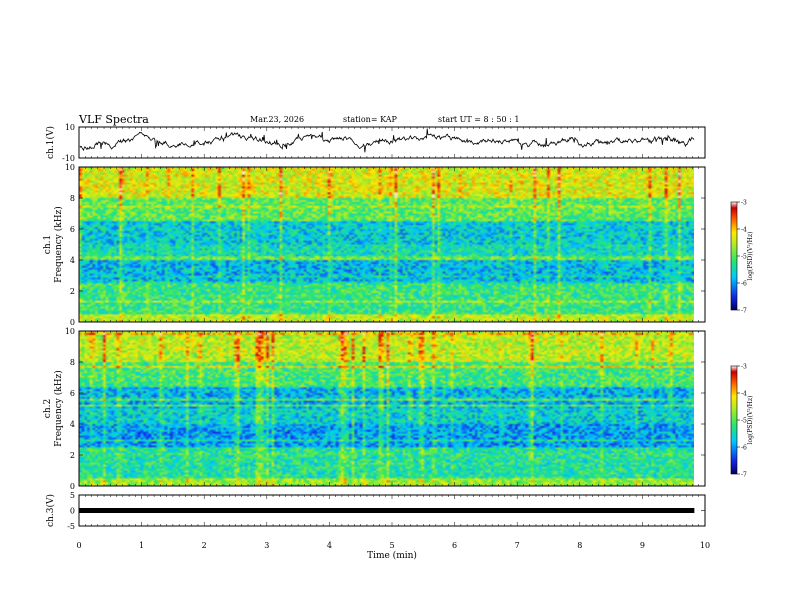 The height and width of the screenshot is (612, 792). What do you see at coordinates (72, 393) in the screenshot?
I see `ch2-spectrogram-ytick-label: 6` at bounding box center [72, 393].